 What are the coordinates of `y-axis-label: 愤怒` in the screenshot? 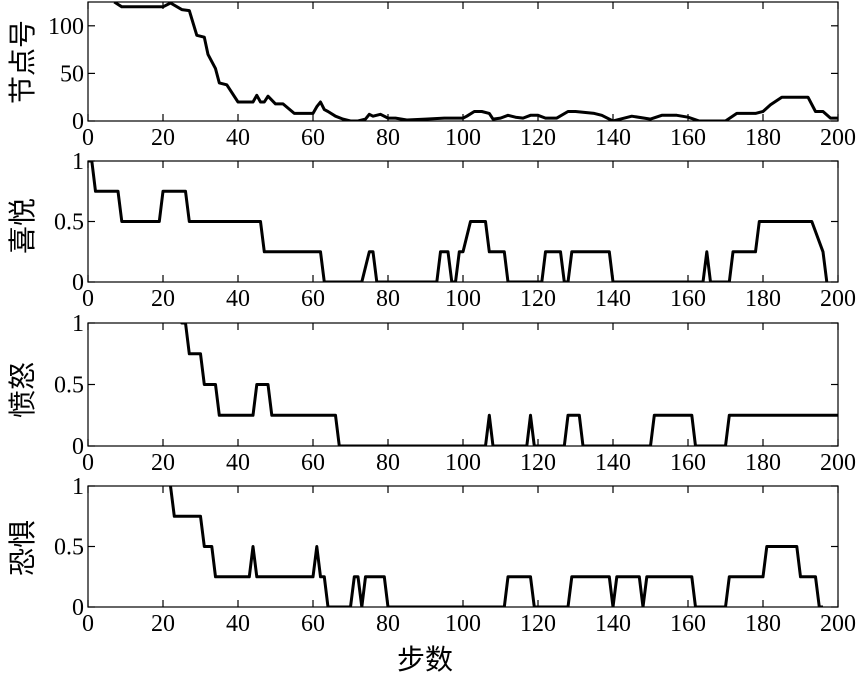 It's located at (22, 390).